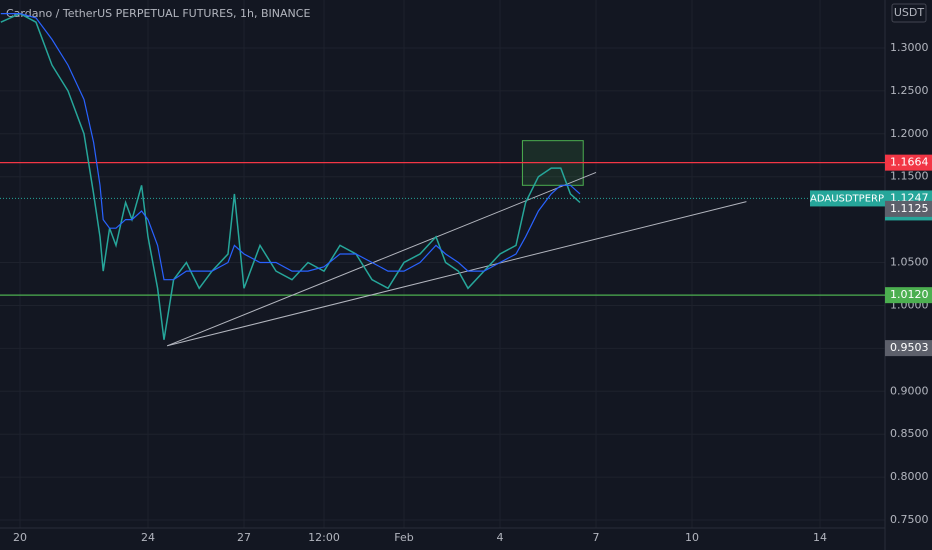  Describe the element at coordinates (909, 90) in the screenshot. I see `y-tick-label: 1.2500` at that location.